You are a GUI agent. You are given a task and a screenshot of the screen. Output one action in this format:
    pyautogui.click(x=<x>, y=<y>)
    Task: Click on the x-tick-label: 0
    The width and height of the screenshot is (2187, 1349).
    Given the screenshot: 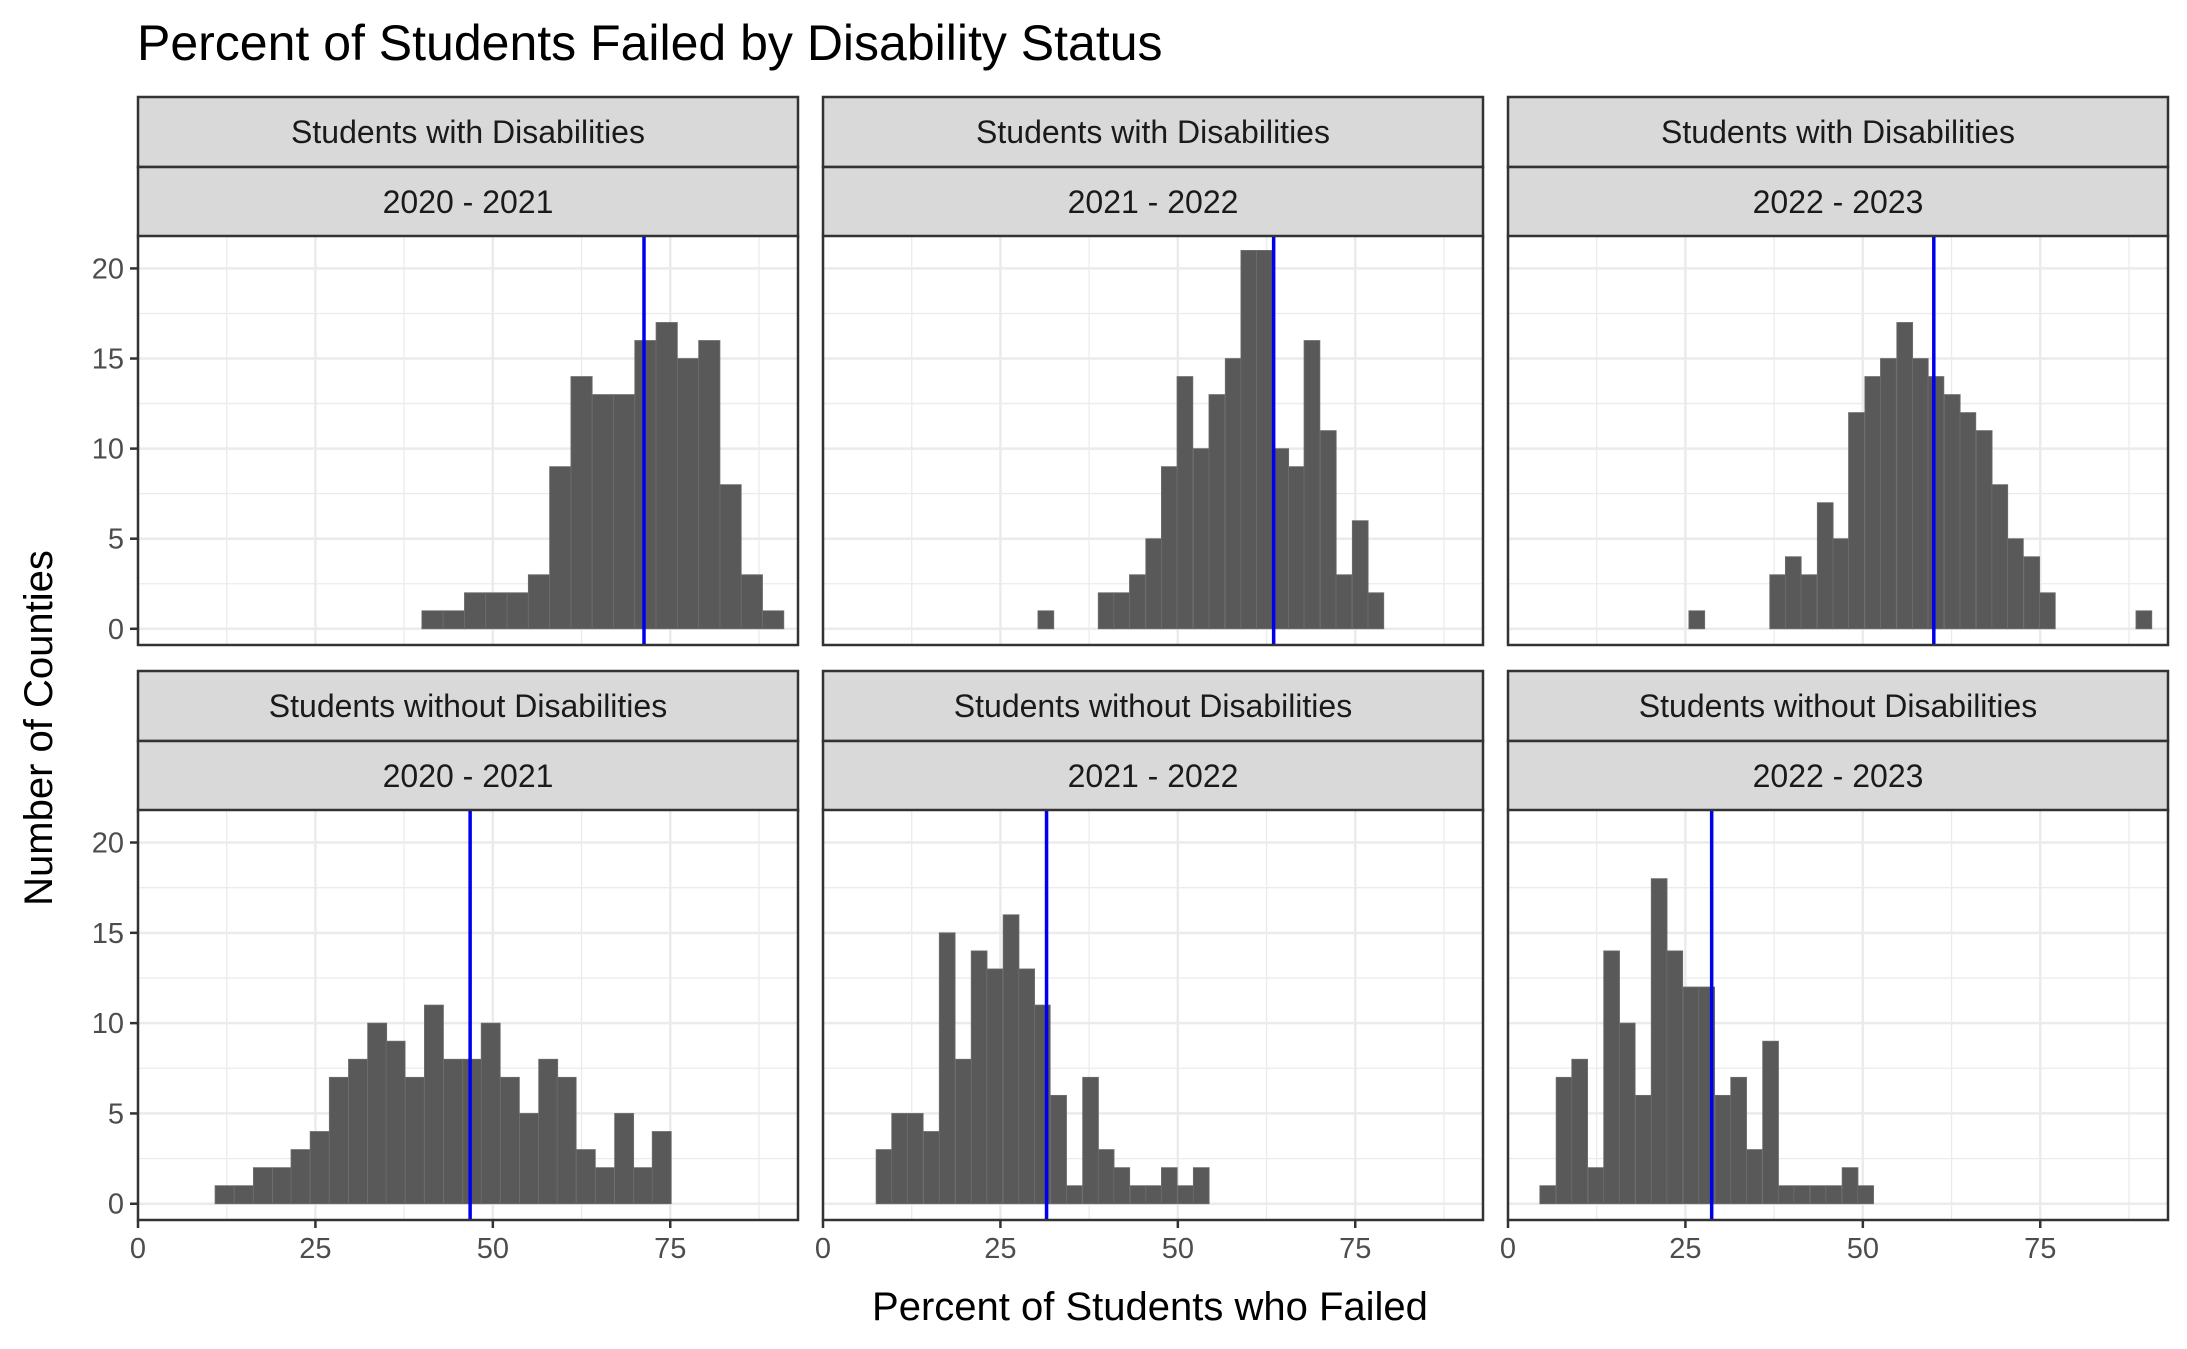 What is the action you would take?
    pyautogui.click(x=823, y=1249)
    